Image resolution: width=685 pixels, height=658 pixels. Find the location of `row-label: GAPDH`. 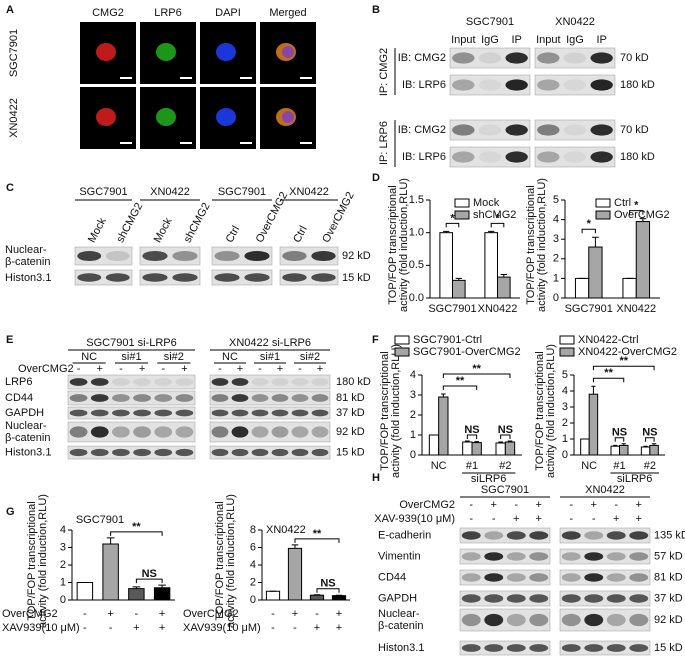

row-label: GAPDH is located at coordinates (397, 598).